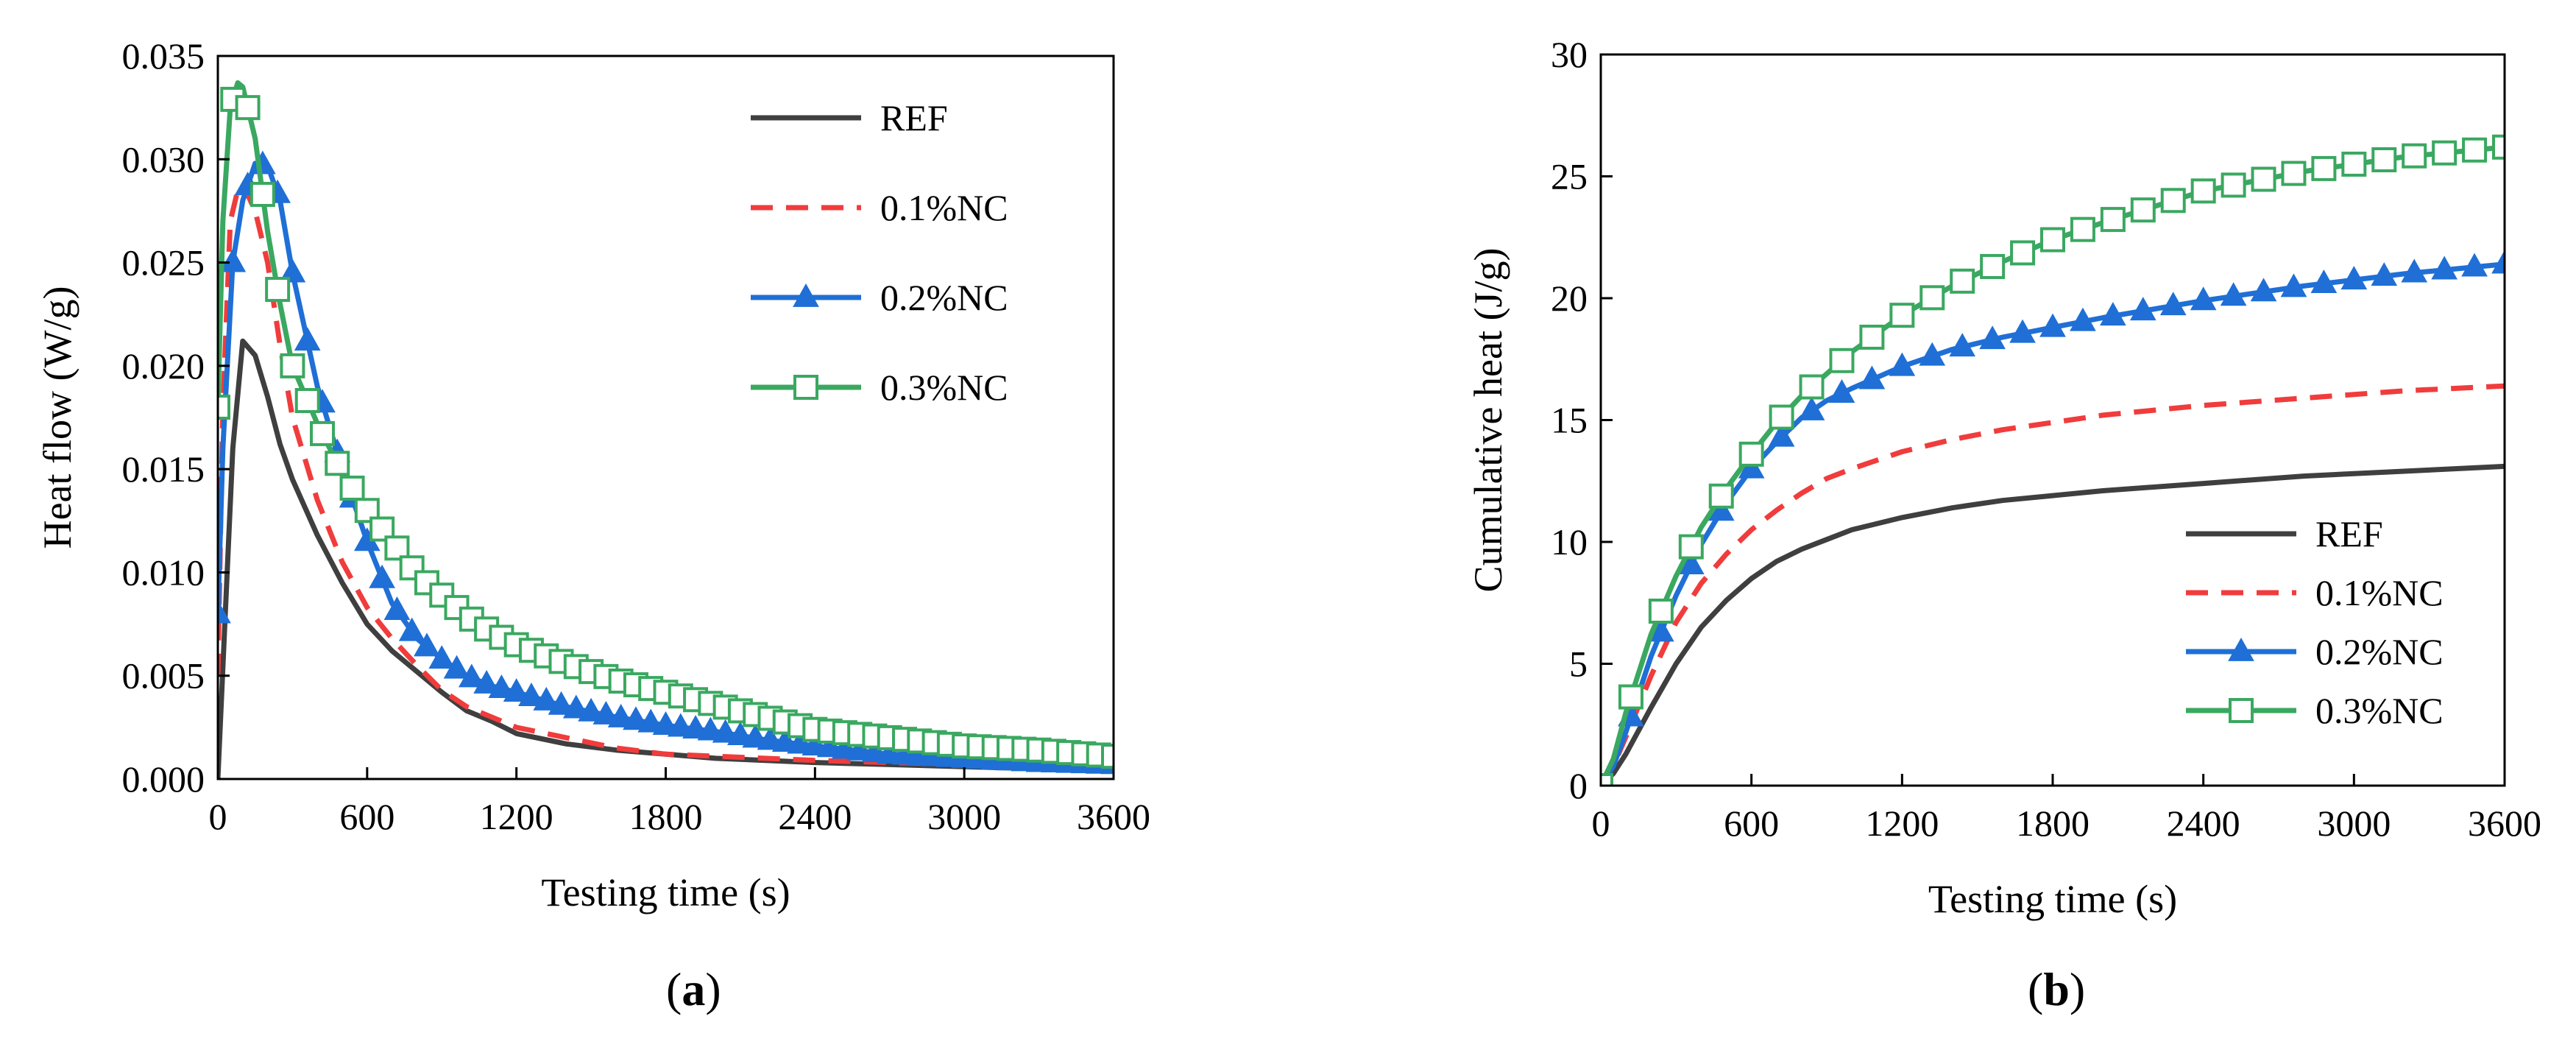 The height and width of the screenshot is (1061, 2576). I want to click on legend-0.3%NC-marker, so click(2241, 711).